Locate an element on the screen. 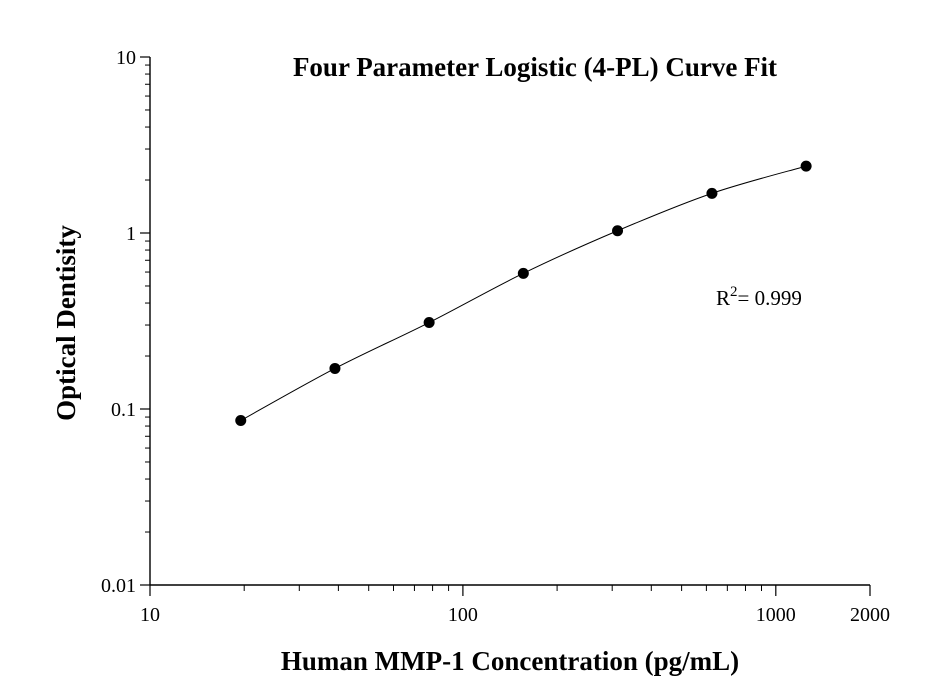 This screenshot has height=690, width=952. r-squared-value: = 0.999 is located at coordinates (770, 298).